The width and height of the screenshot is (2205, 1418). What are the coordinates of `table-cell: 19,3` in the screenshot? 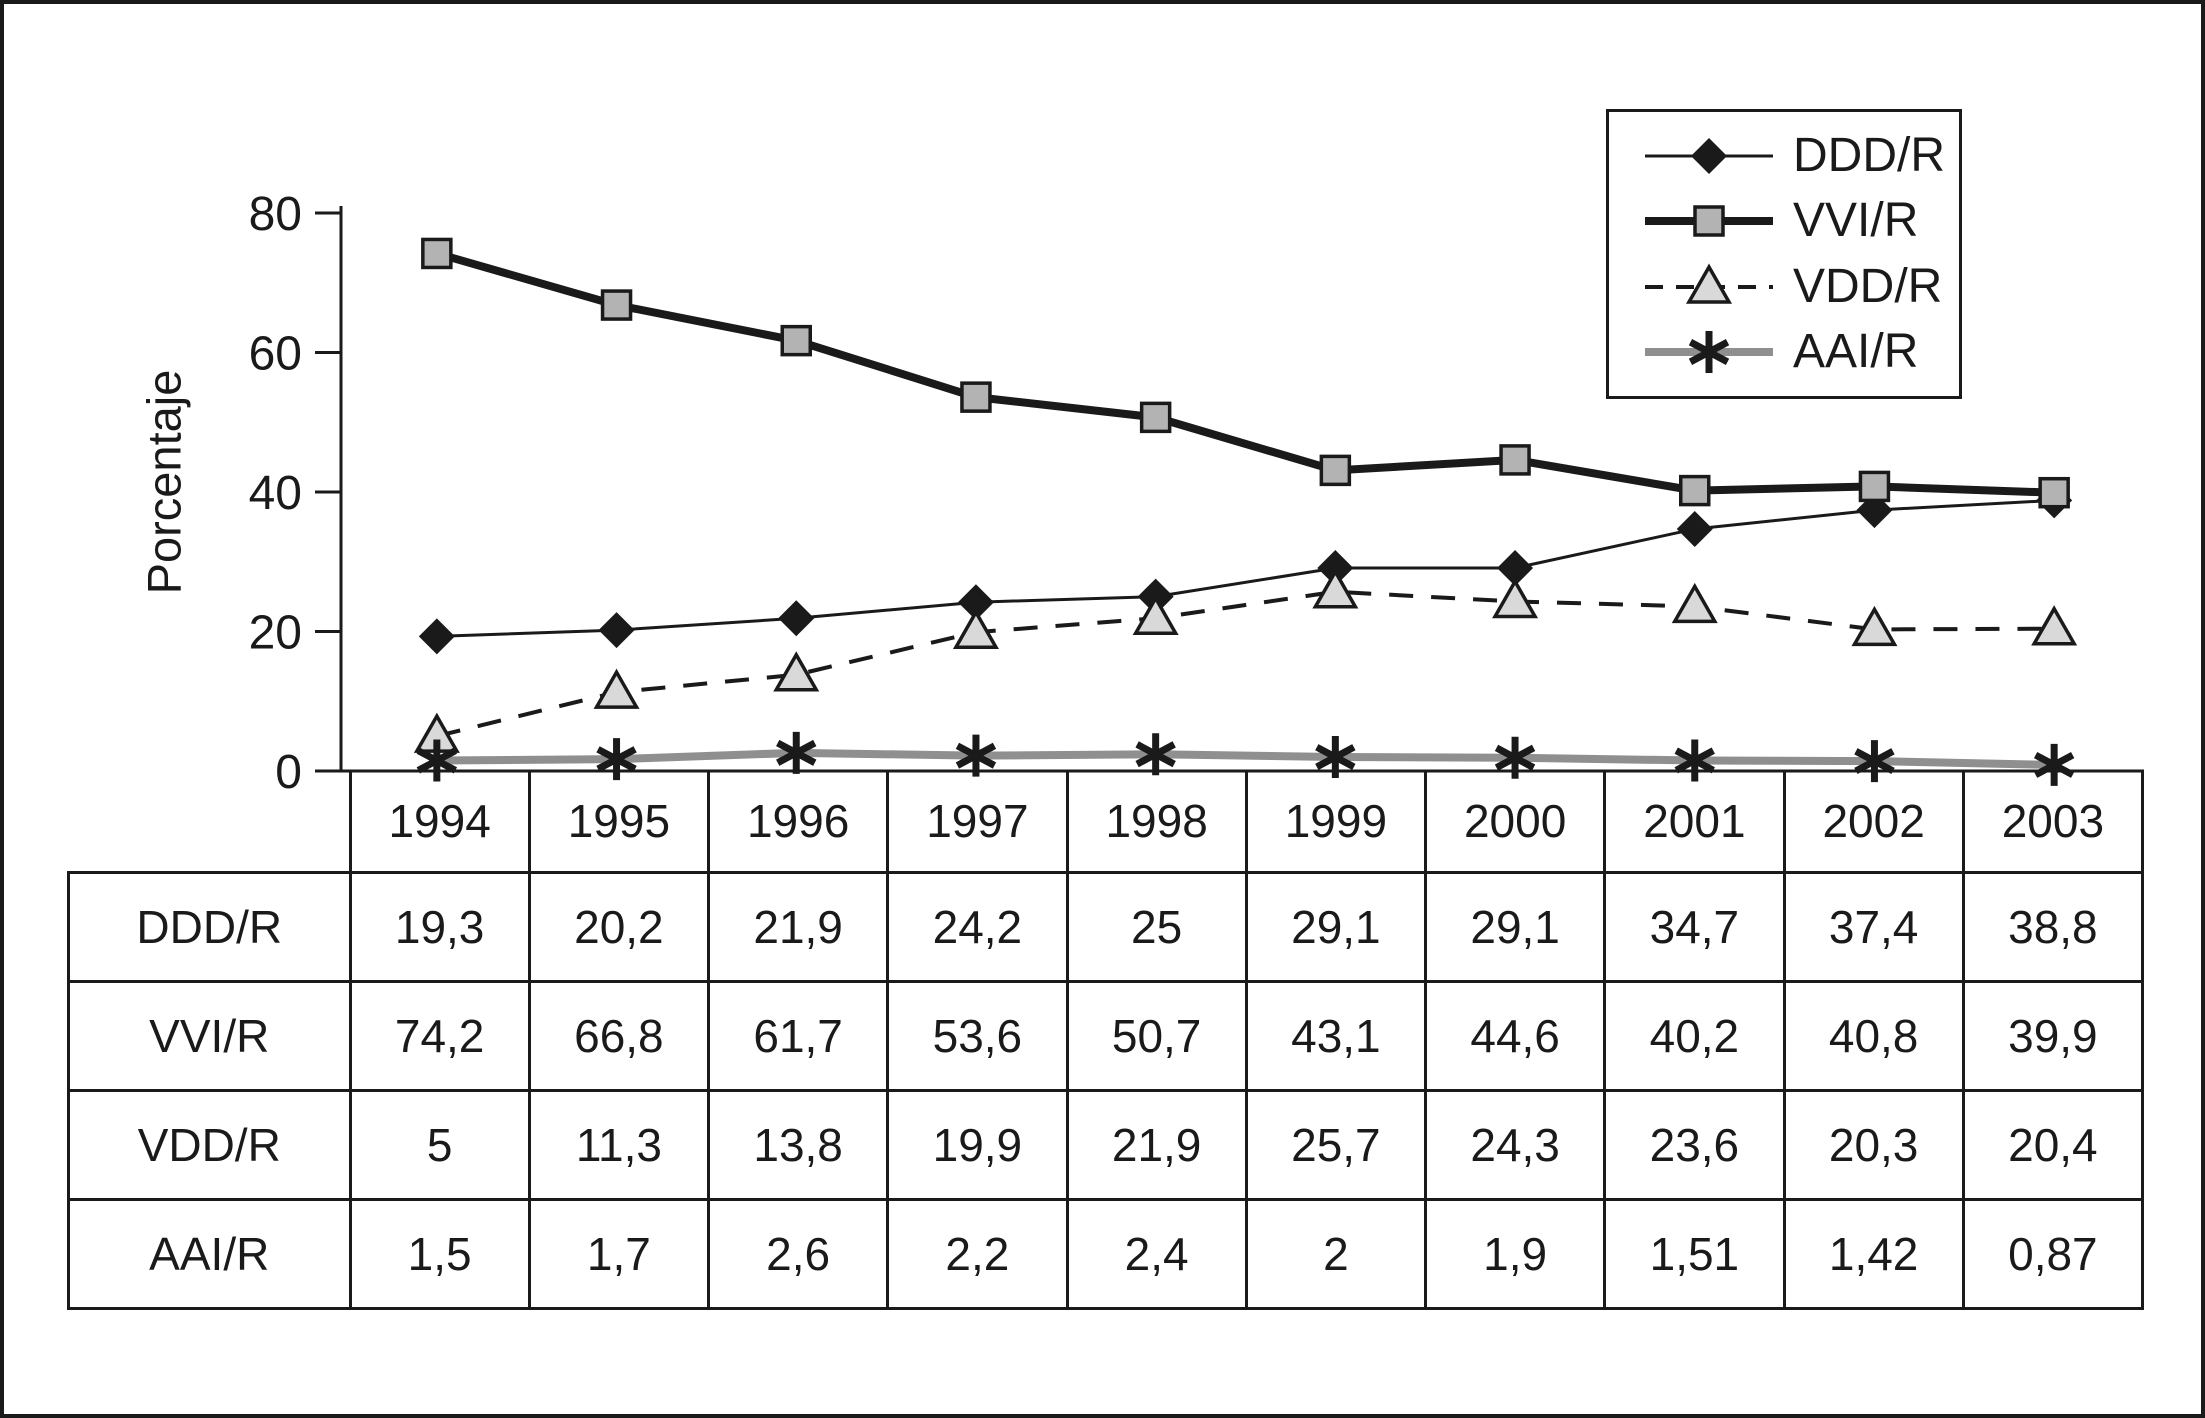 It's located at (439, 927).